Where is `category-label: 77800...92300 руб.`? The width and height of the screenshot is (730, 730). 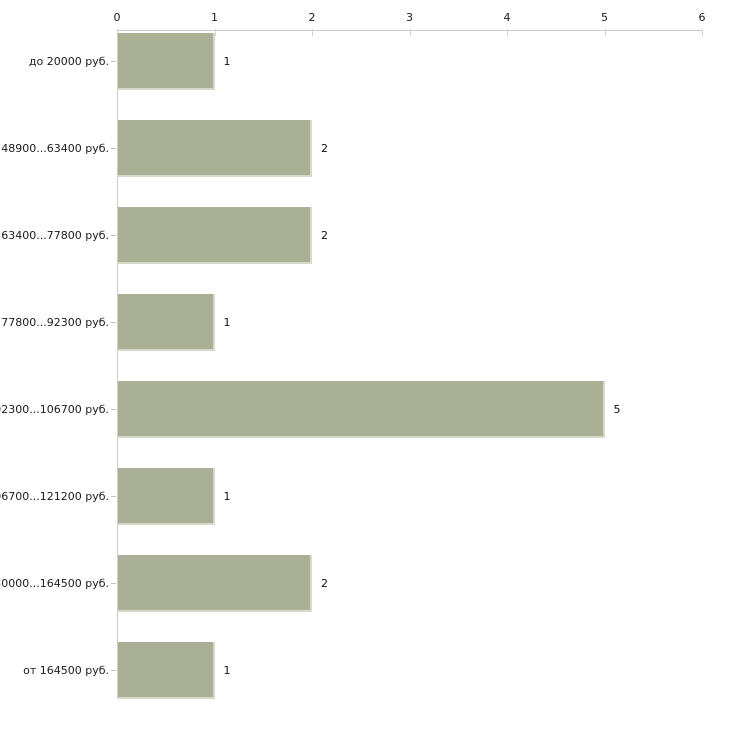 category-label: 77800...92300 руб. is located at coordinates (55, 322).